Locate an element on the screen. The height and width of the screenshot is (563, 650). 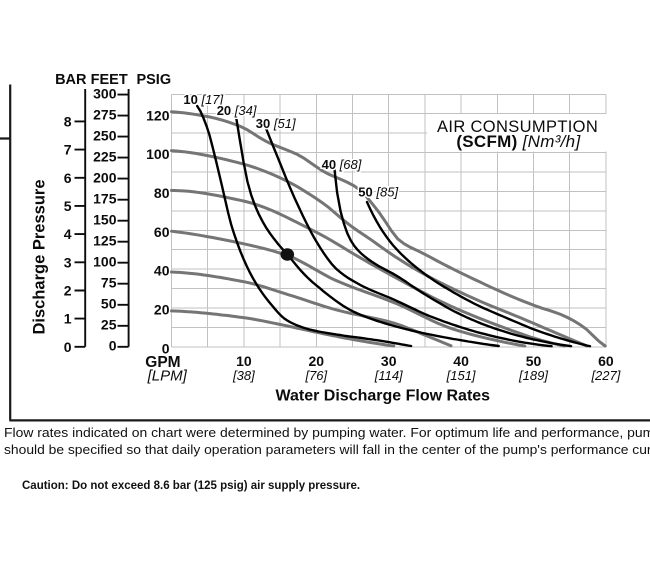
svg-text: 40 [68] is located at coordinates (342, 164).